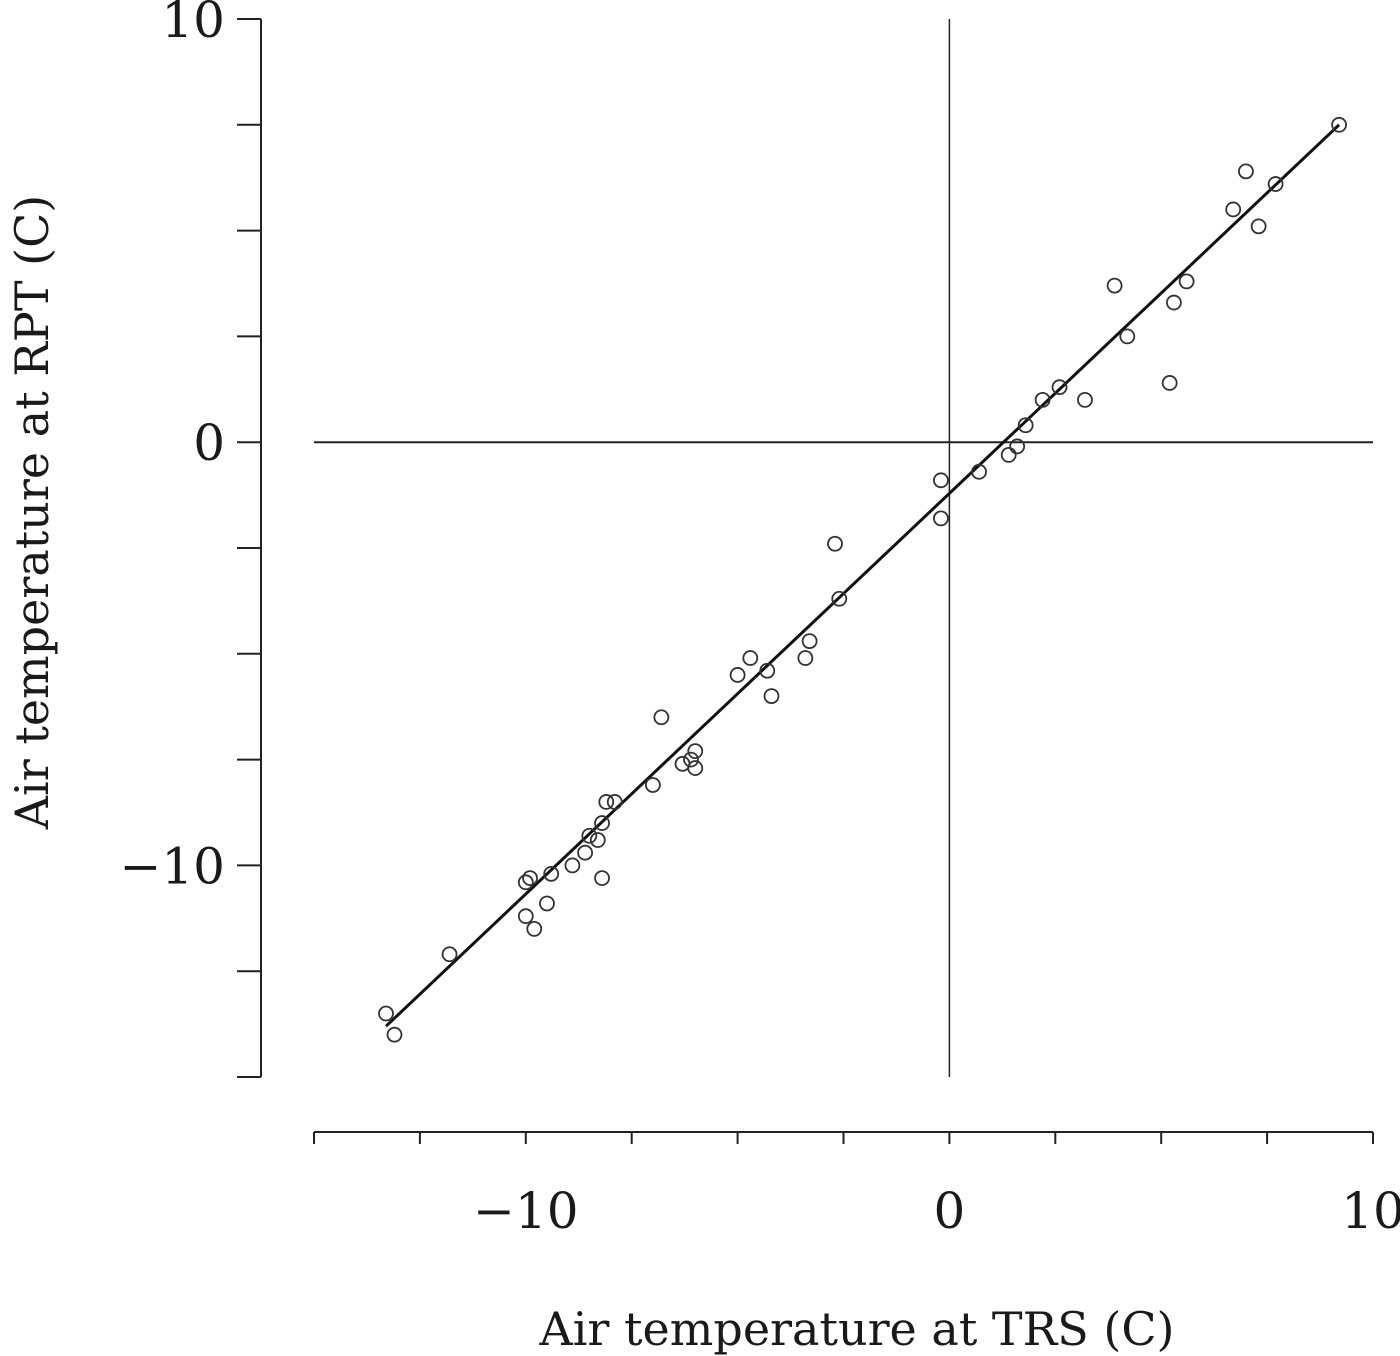 This screenshot has width=1400, height=1356. What do you see at coordinates (857, 1329) in the screenshot?
I see `x-axis-title: Air temperature at TRS (C)` at bounding box center [857, 1329].